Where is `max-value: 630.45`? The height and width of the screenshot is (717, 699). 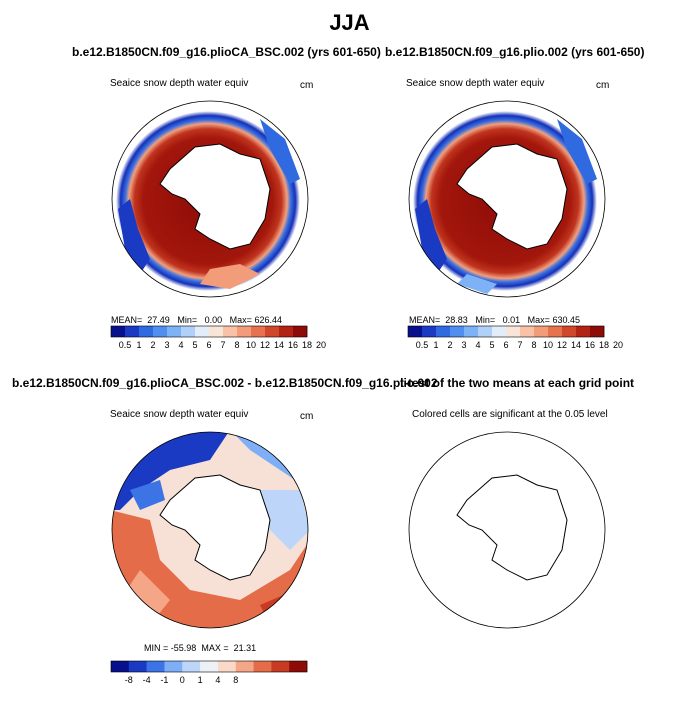 max-value: 630.45 is located at coordinates (566, 320).